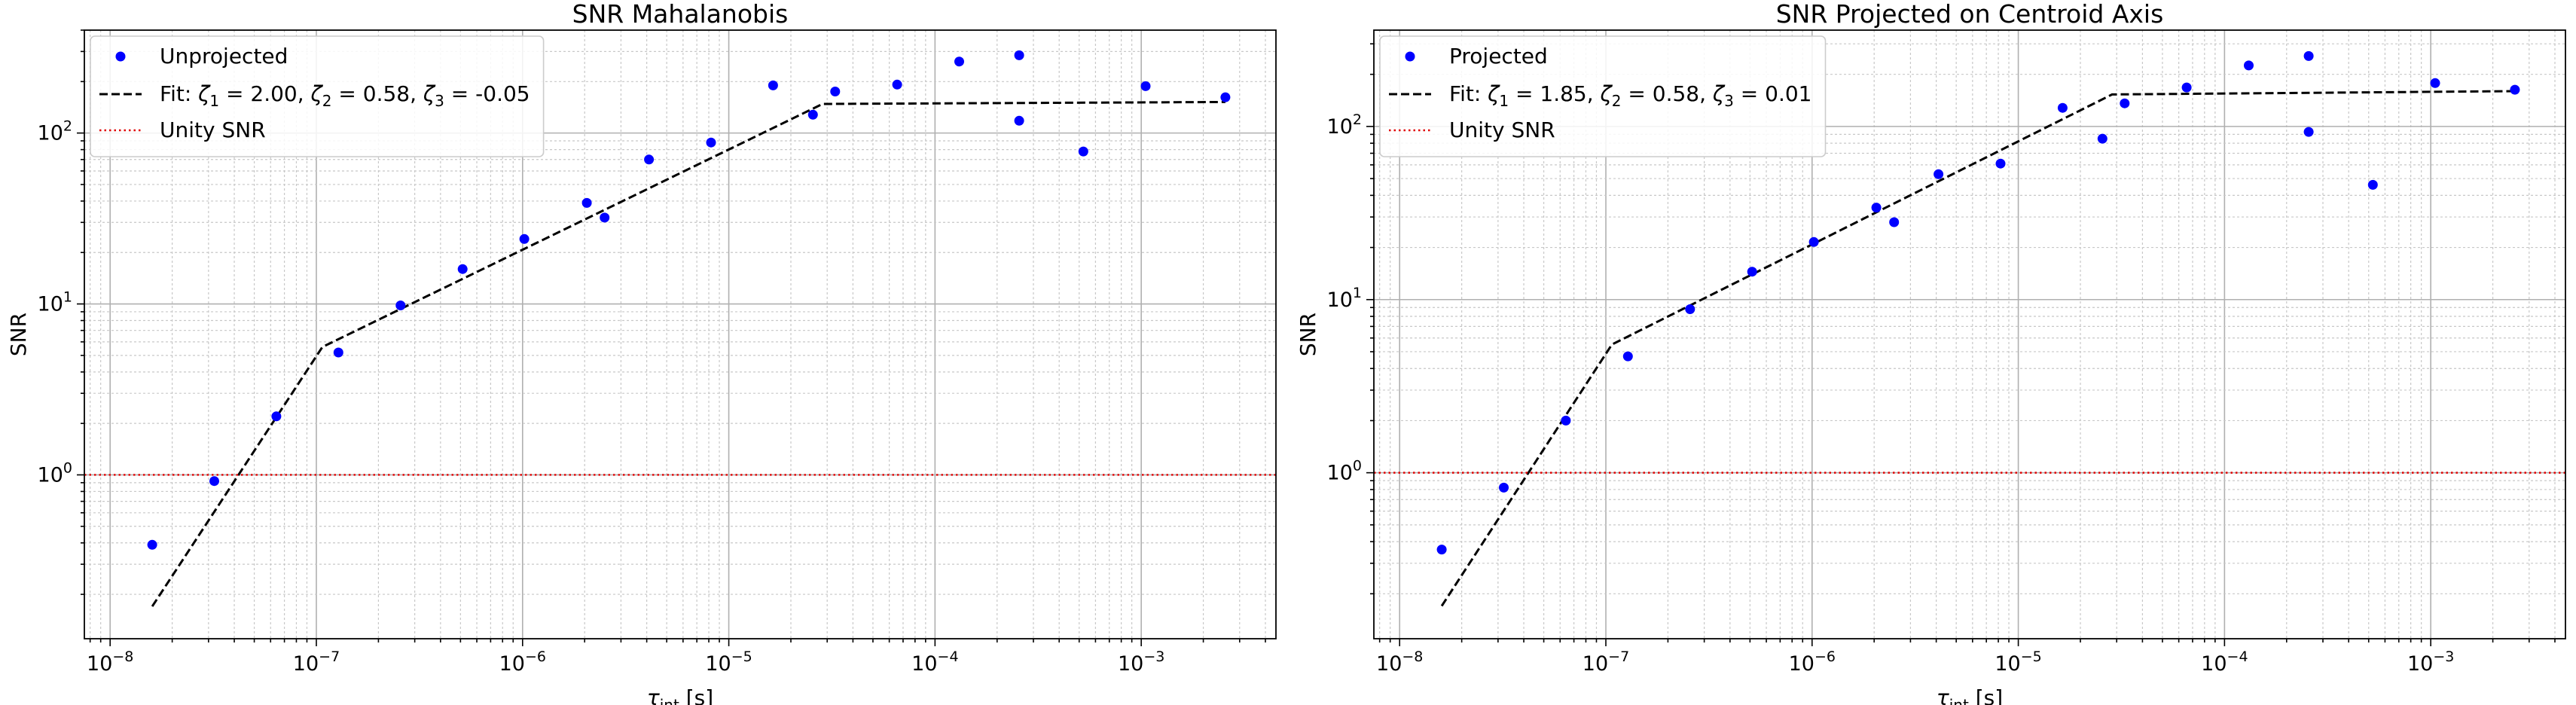  I want to click on legend-entry: Fit: ζ1 = 1.85, ζ2 = 0.58, ζ3 = 0.01, so click(1601, 95).